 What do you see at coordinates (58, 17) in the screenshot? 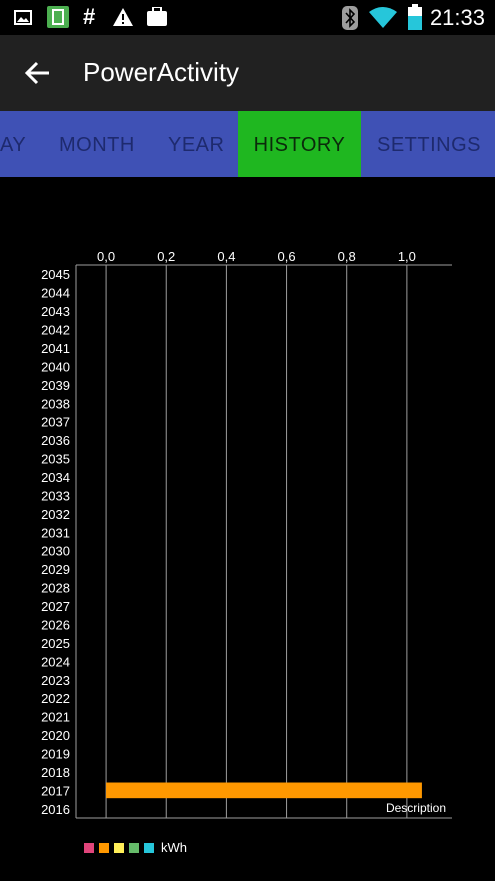
I see `app-notification-icon` at bounding box center [58, 17].